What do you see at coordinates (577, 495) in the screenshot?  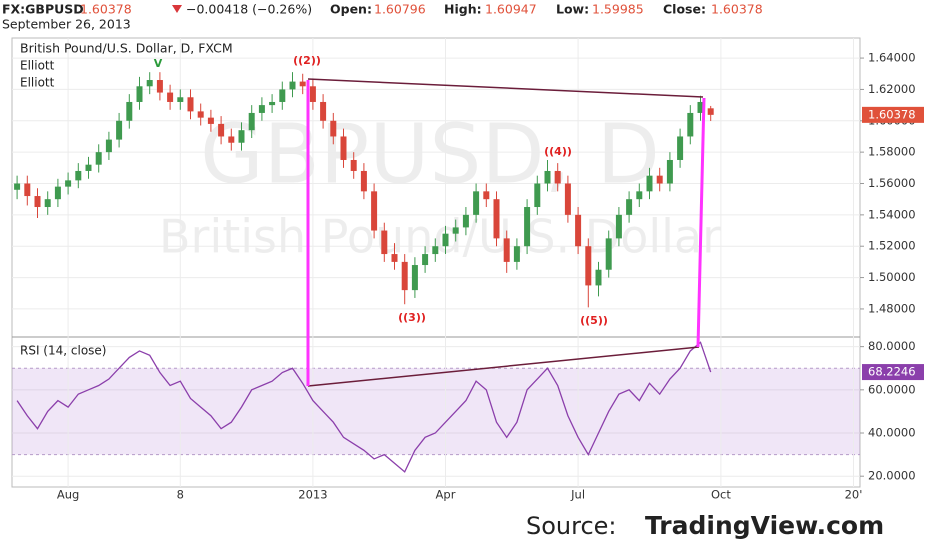 I see `x-tick-label: Jul` at bounding box center [577, 495].